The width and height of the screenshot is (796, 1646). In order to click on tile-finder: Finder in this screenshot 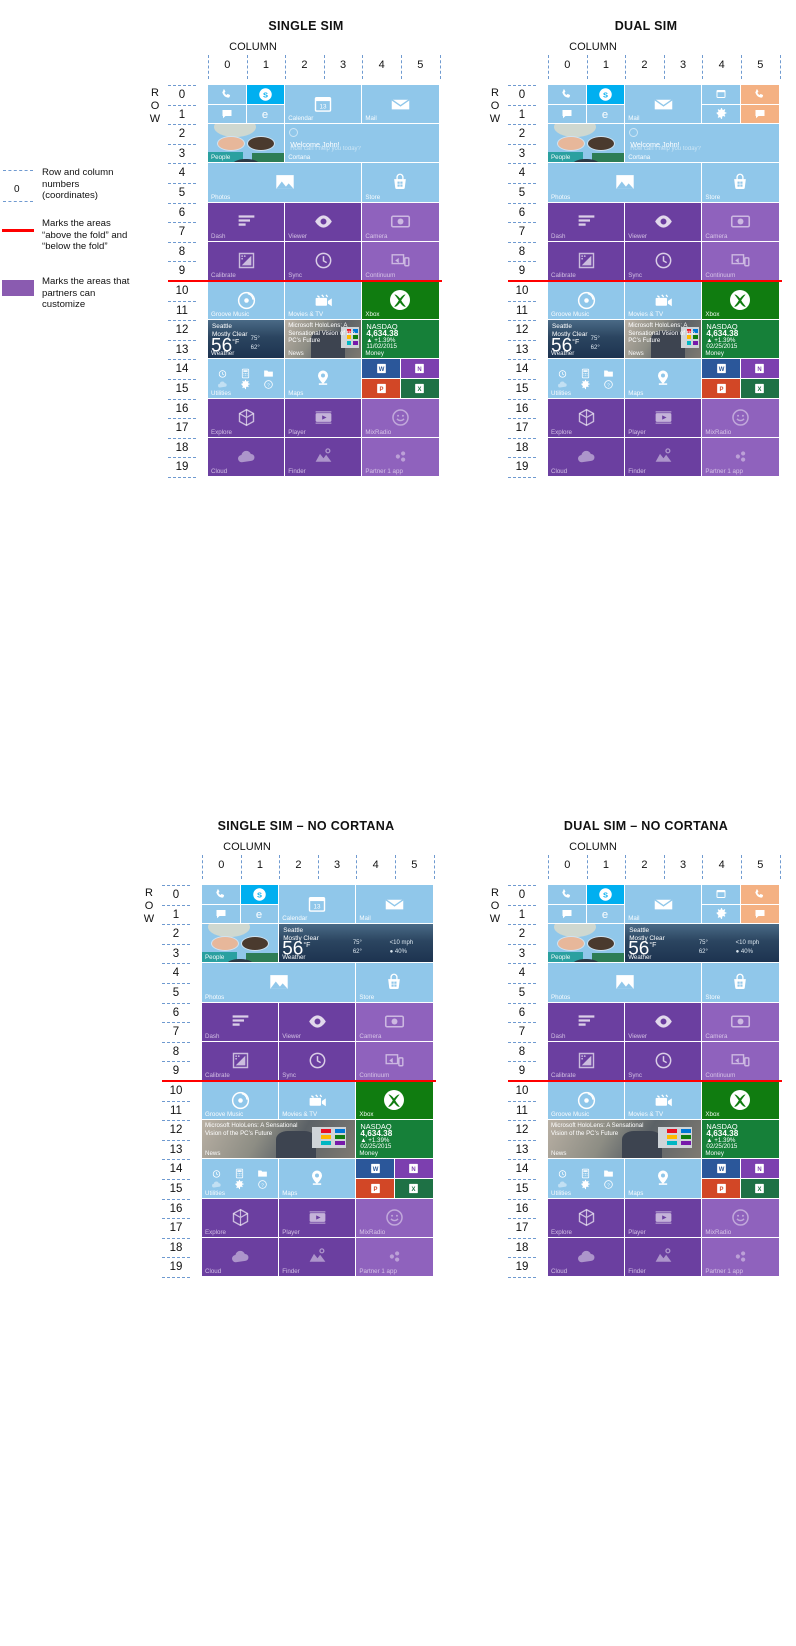, I will do `click(663, 1256)`.